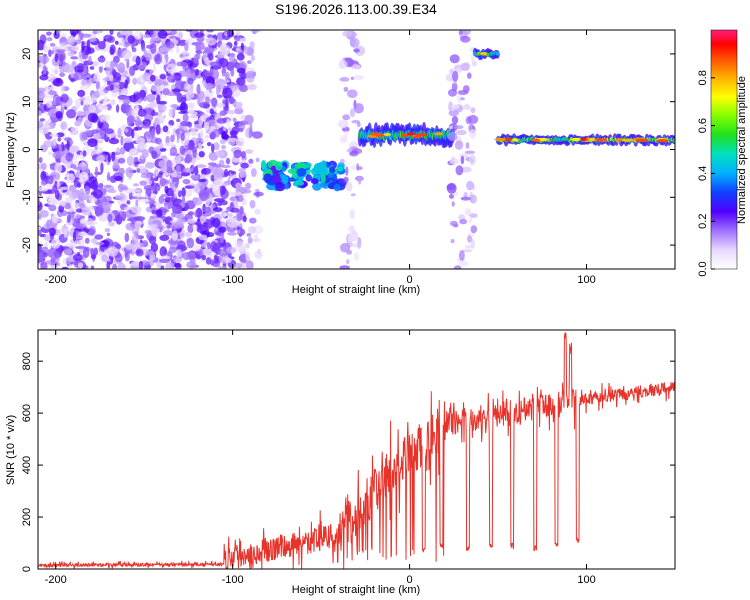  Describe the element at coordinates (703, 268) in the screenshot. I see `colorbar-tick-label: 0.0` at that location.